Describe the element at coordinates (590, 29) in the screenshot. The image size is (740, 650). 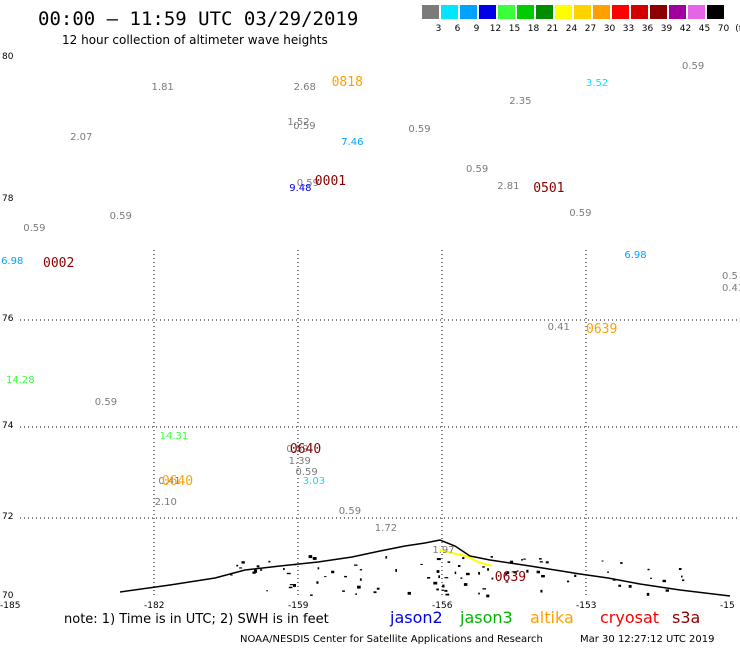
I see `legend-label: 27` at that location.